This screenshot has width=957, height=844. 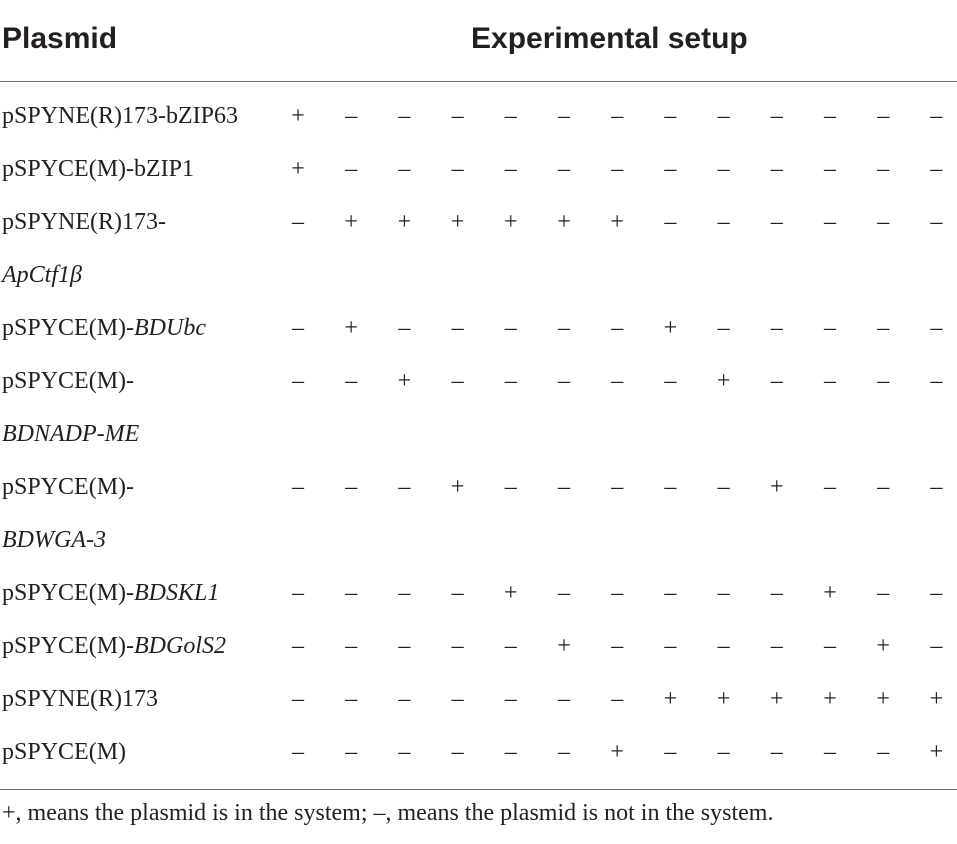 What do you see at coordinates (60, 38) in the screenshot?
I see `column-header-plasmid: Plasmid` at bounding box center [60, 38].